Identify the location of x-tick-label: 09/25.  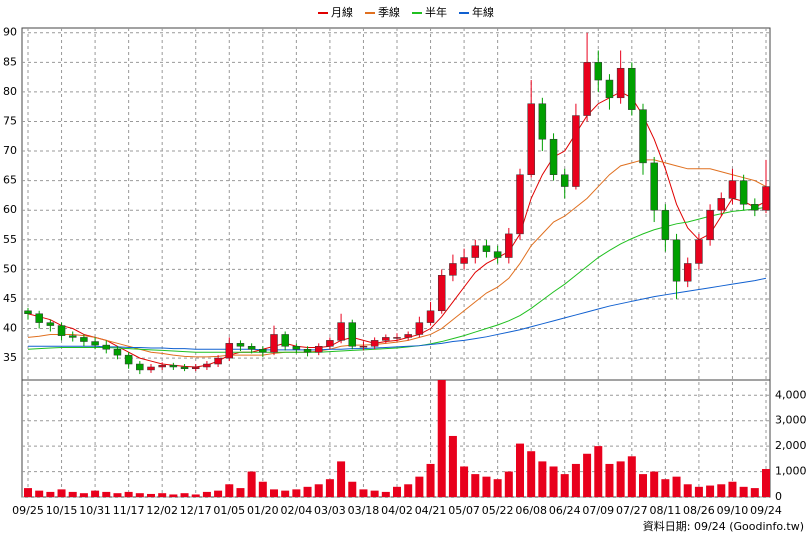
(28, 510).